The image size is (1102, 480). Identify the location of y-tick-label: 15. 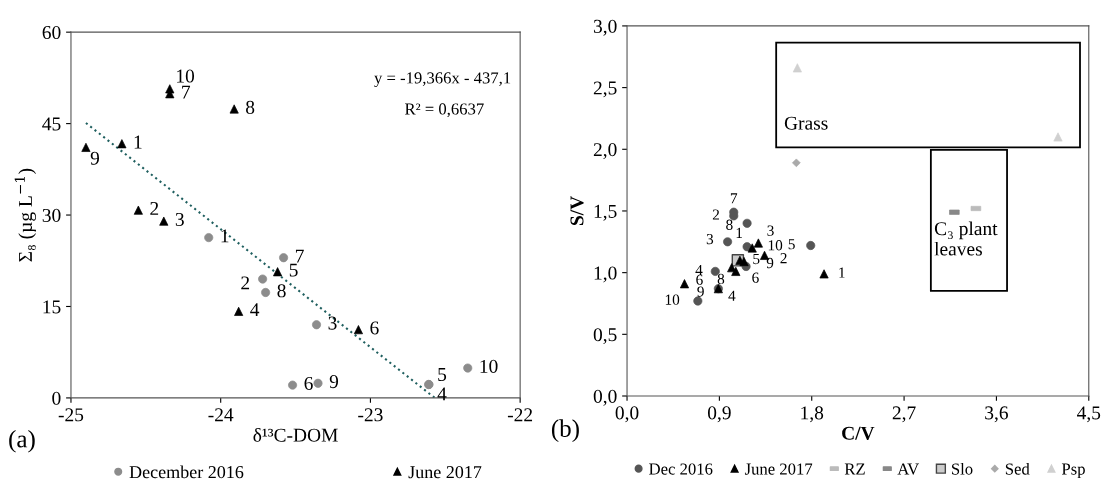
(52, 307).